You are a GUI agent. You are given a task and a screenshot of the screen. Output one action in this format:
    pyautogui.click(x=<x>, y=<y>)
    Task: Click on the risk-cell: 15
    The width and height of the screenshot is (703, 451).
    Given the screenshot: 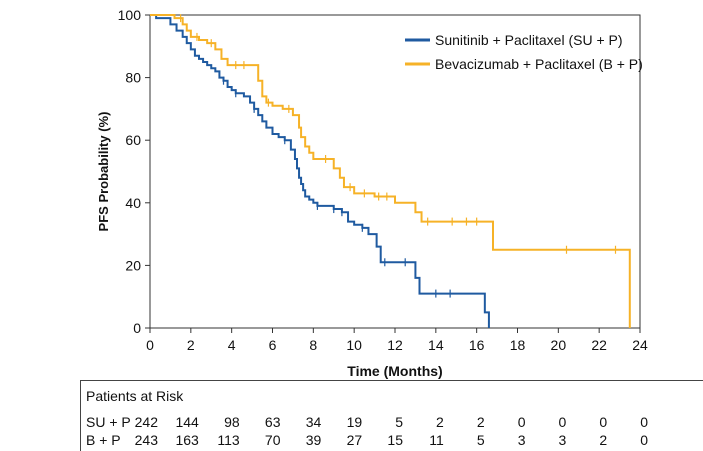 What is the action you would take?
    pyautogui.click(x=395, y=440)
    